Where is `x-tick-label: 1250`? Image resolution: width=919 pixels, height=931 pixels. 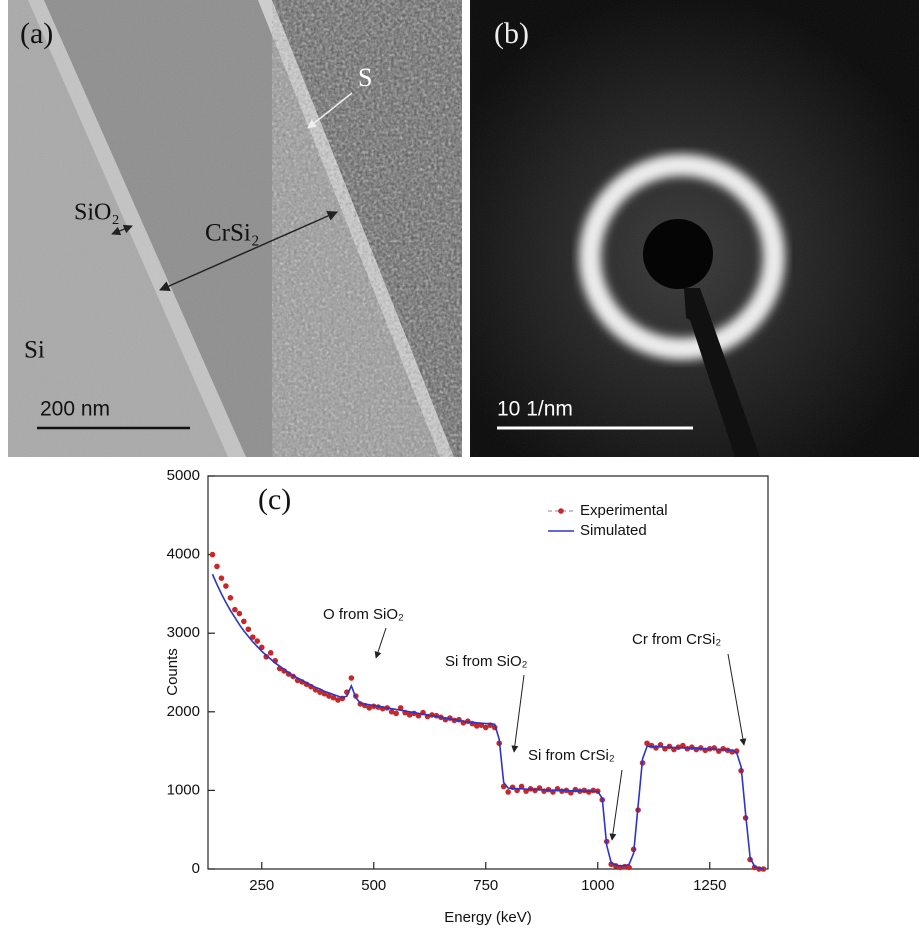
x-tick-label: 1250 is located at coordinates (709, 885).